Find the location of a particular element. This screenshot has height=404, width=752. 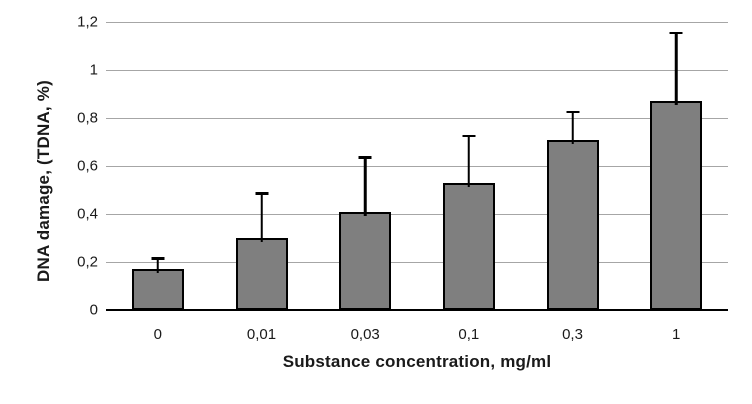

x-axis-tick-labels: 0 0,01 0,03 0,1 0,3 1 is located at coordinates (417, 334).